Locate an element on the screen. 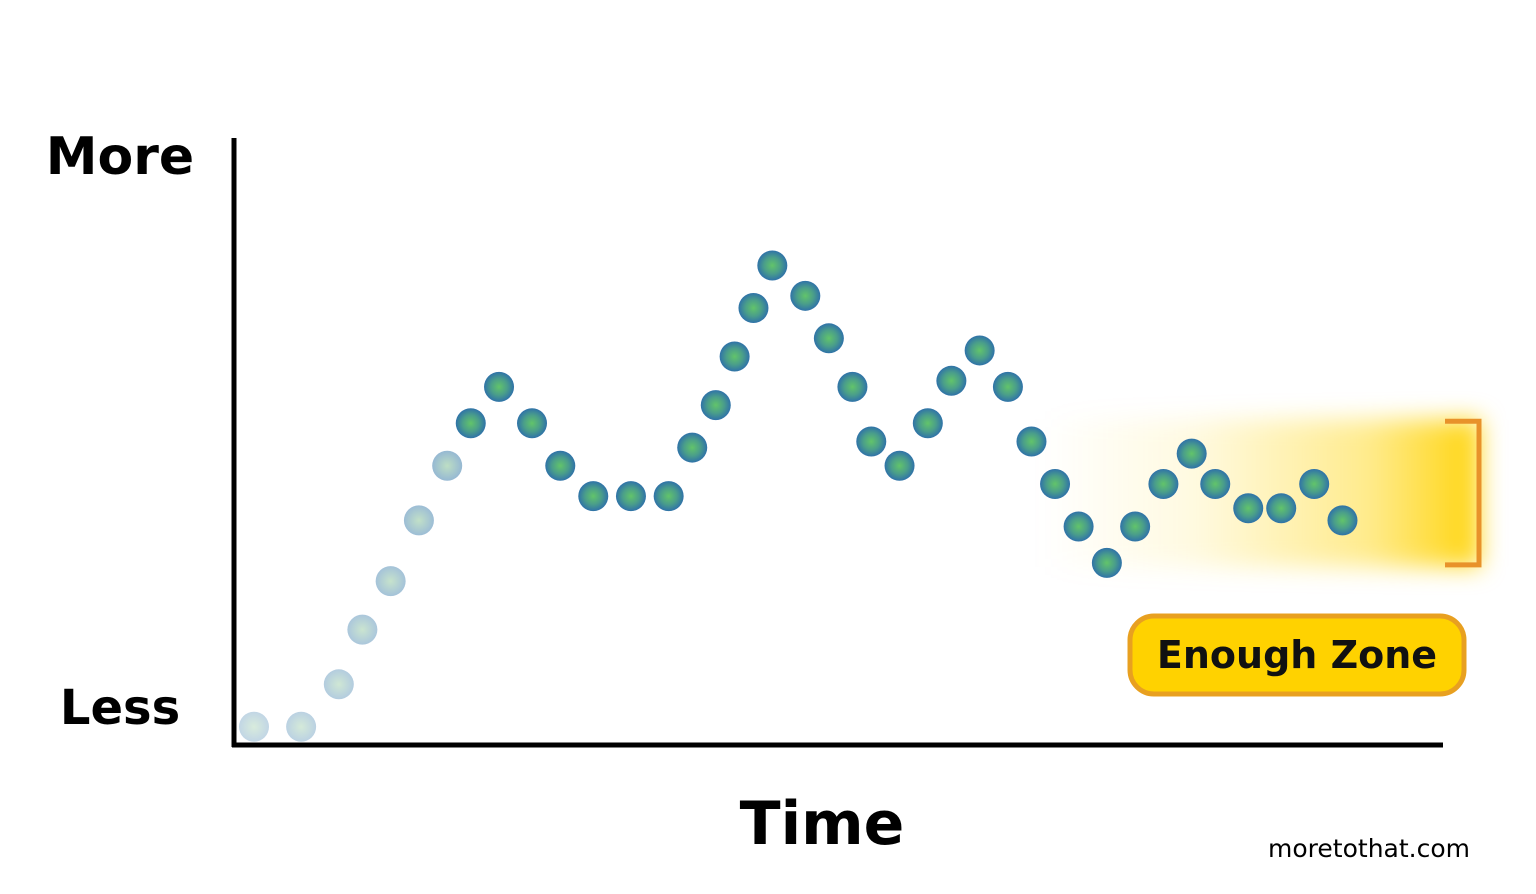 This screenshot has height=894, width=1536. site-credit: moretothat.com is located at coordinates (1369, 848).